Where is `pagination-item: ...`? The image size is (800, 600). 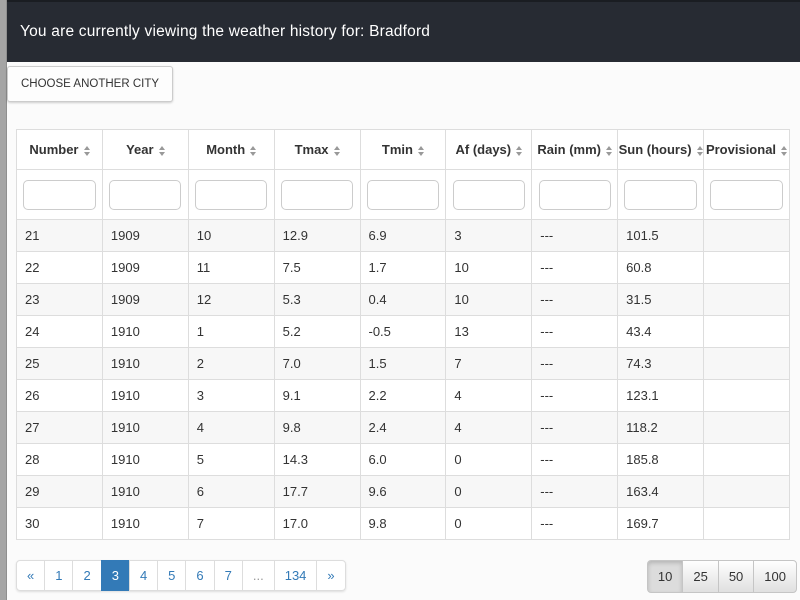 pagination-item: ... is located at coordinates (258, 575).